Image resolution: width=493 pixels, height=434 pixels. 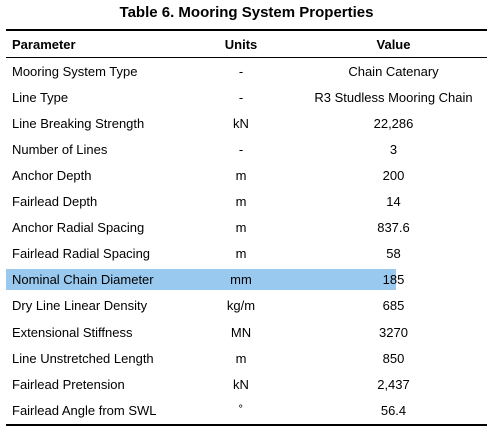 What do you see at coordinates (246, 57) in the screenshot?
I see `table-header-rule` at bounding box center [246, 57].